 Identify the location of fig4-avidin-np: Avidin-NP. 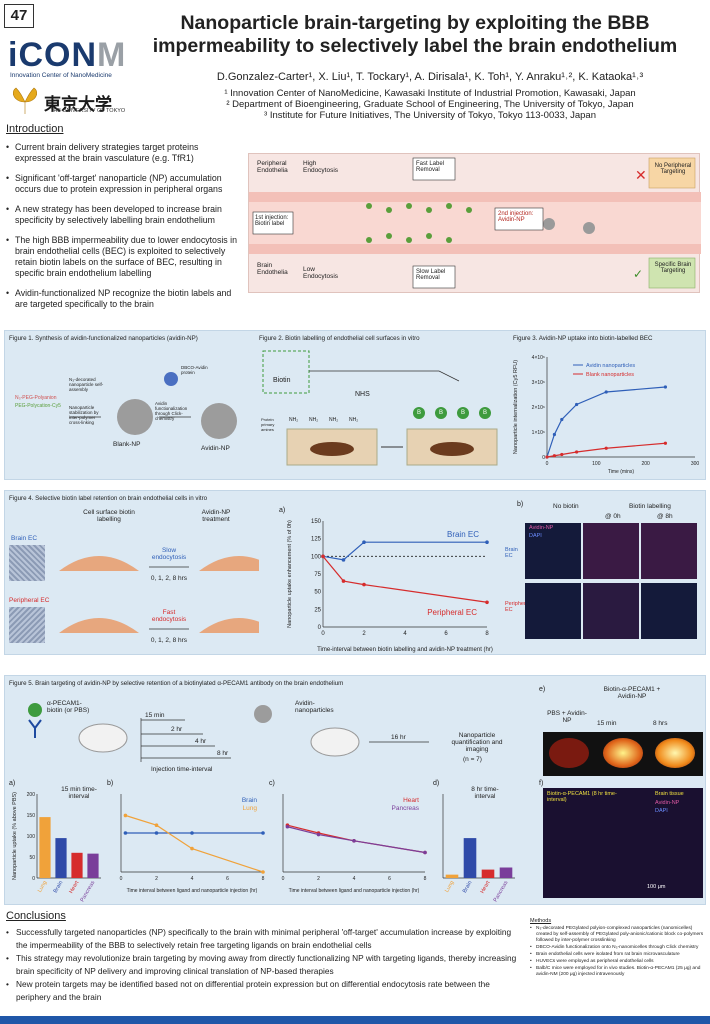
(541, 528).